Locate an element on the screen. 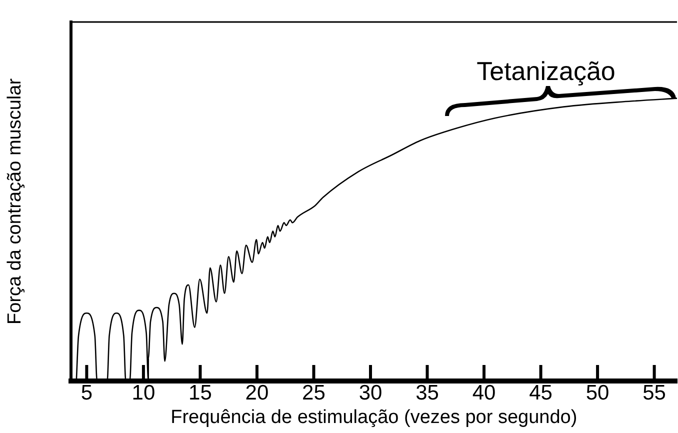  y-axis-title: Força da contração muscular is located at coordinates (15, 201).